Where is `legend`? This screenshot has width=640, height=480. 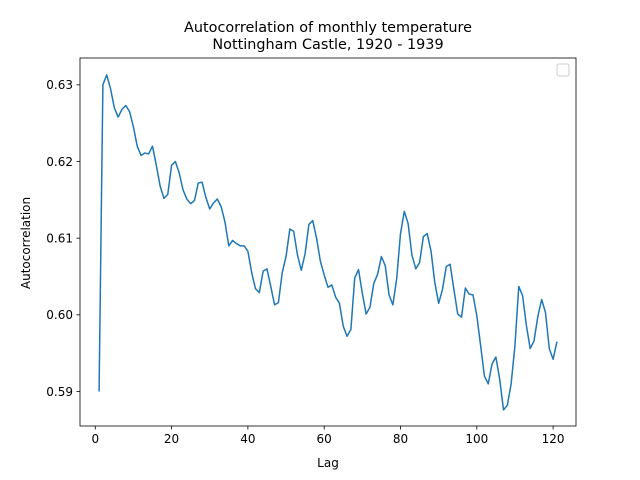
legend is located at coordinates (563, 70).